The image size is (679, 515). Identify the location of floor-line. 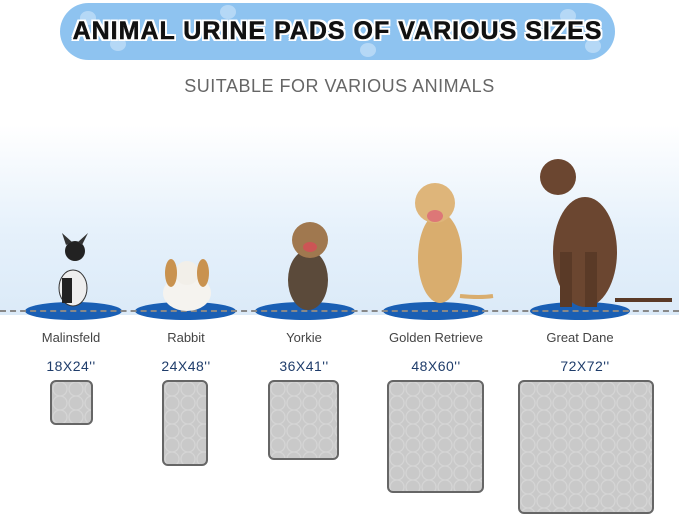
(339, 311).